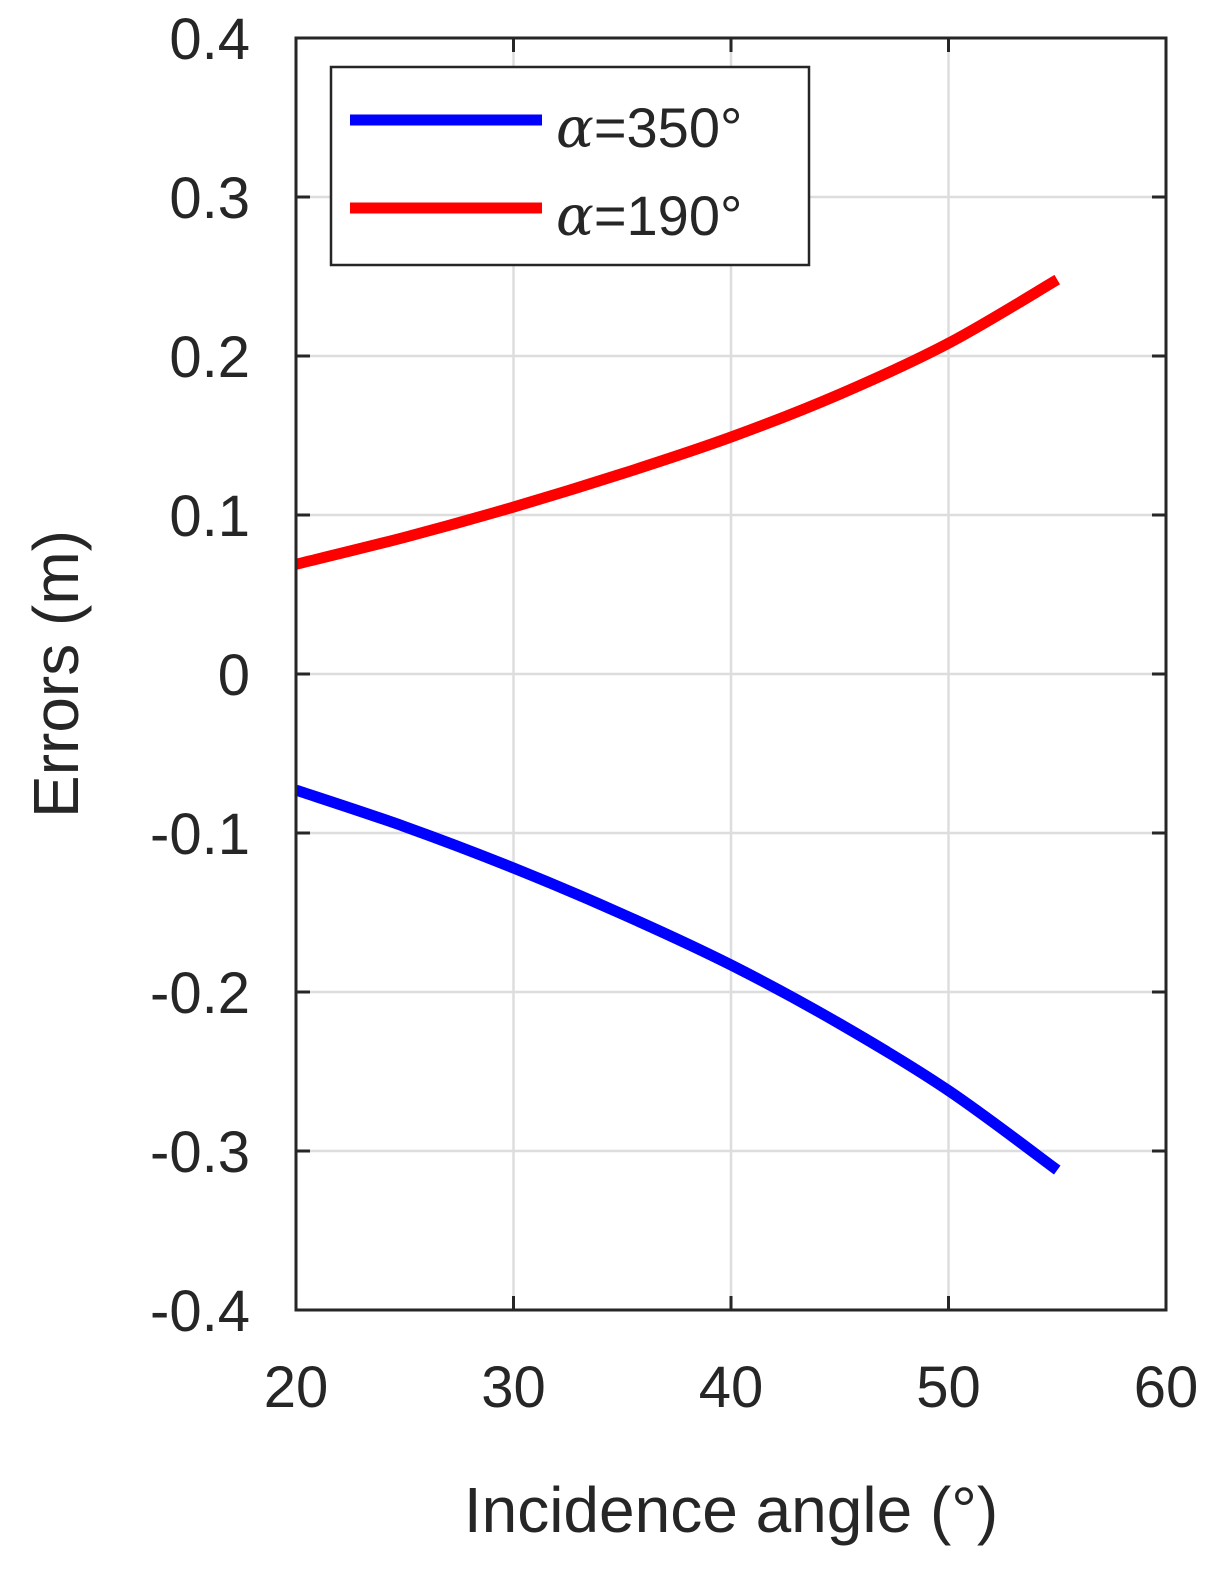 This screenshot has height=1591, width=1227. What do you see at coordinates (234, 675) in the screenshot?
I see `y-tick-label: 0` at bounding box center [234, 675].